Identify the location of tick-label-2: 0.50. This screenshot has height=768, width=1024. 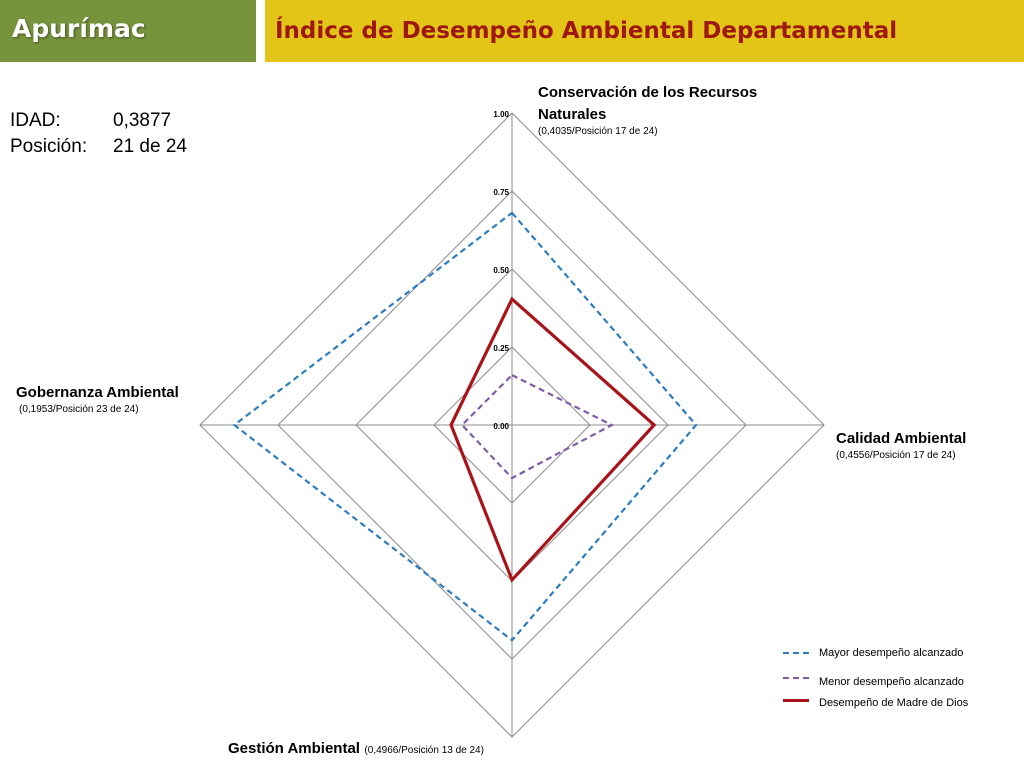
(501, 270).